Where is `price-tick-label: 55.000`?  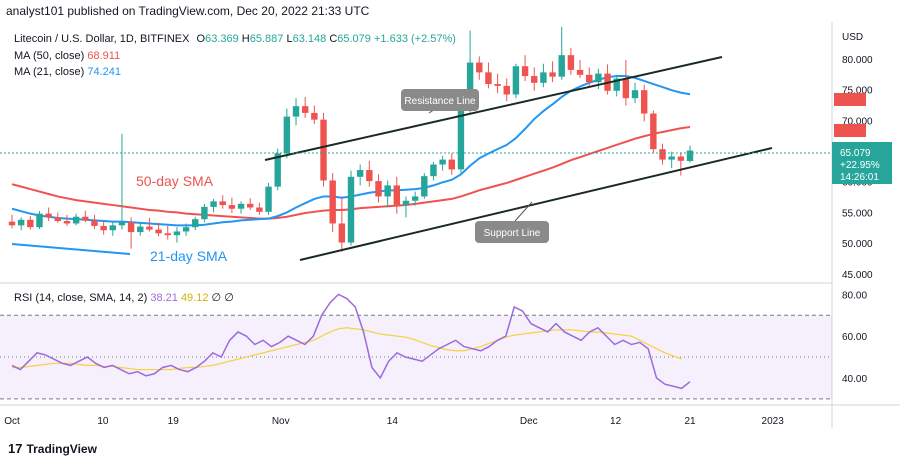 price-tick-label: 55.000 is located at coordinates (857, 213).